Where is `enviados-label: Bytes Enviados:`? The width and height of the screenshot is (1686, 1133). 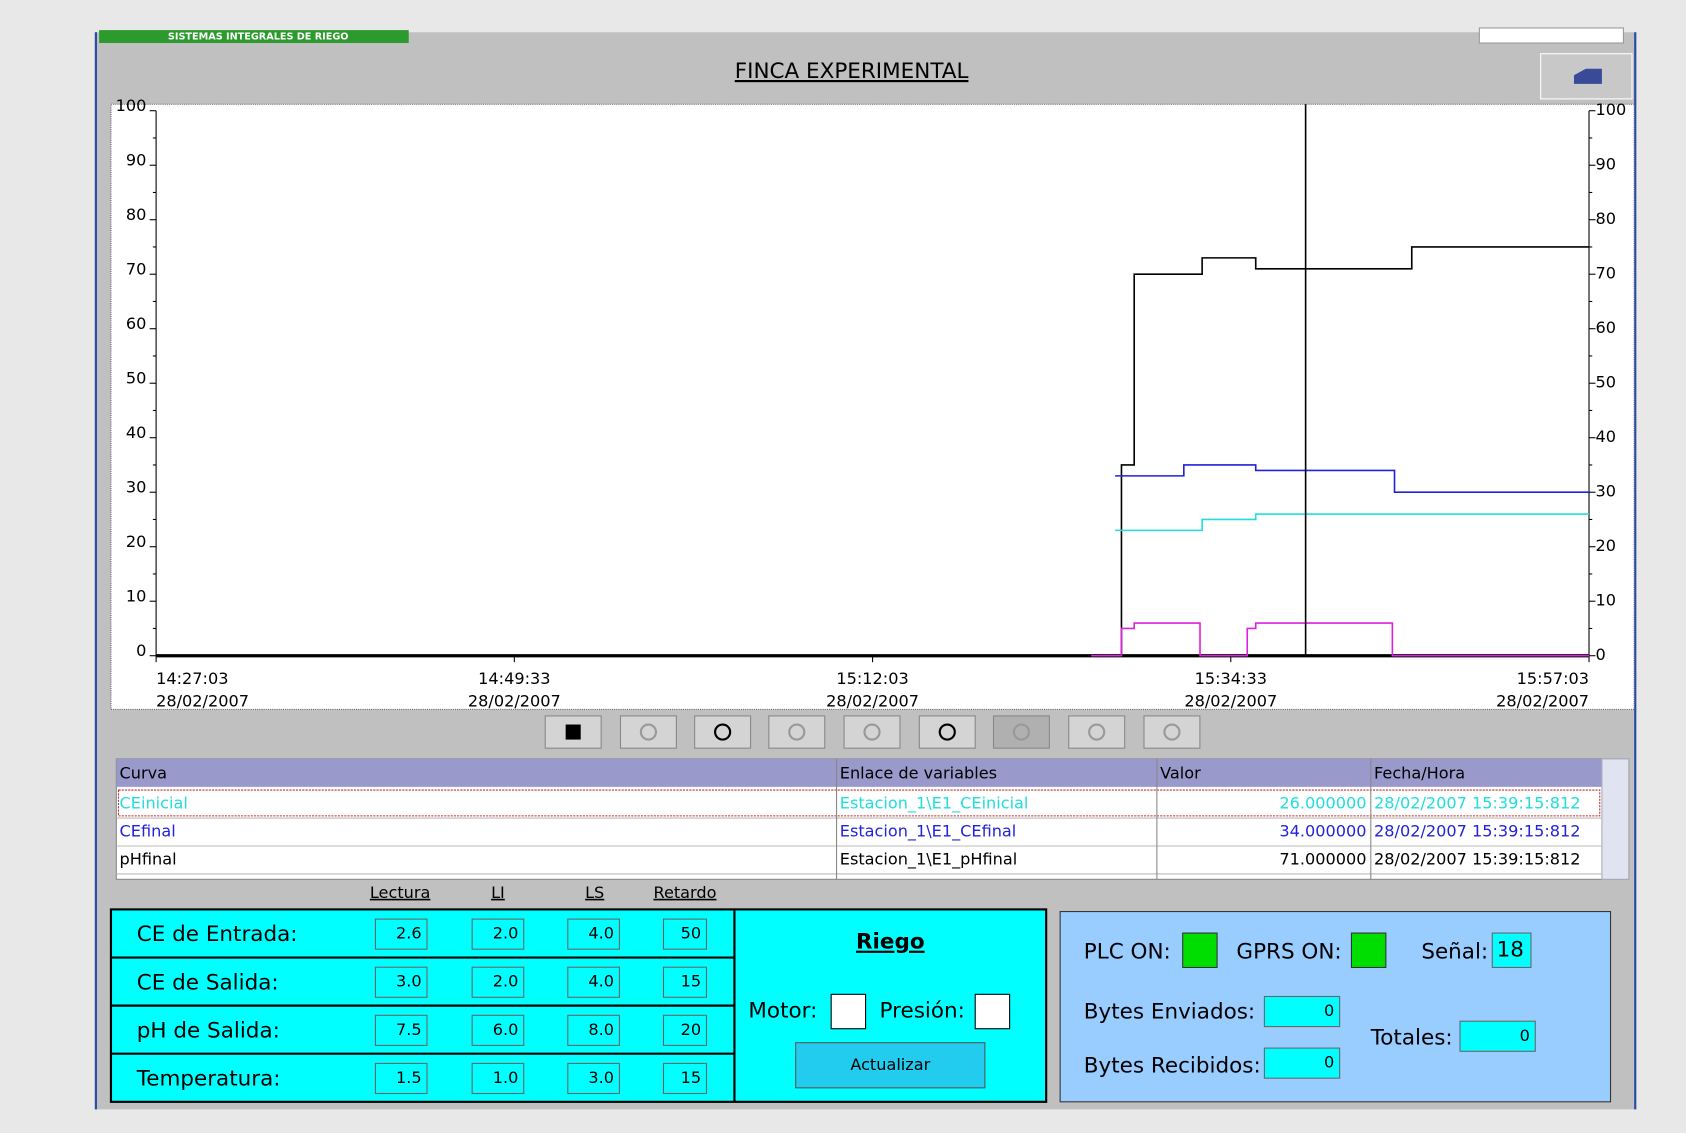 enviados-label: Bytes Enviados: is located at coordinates (1169, 1012).